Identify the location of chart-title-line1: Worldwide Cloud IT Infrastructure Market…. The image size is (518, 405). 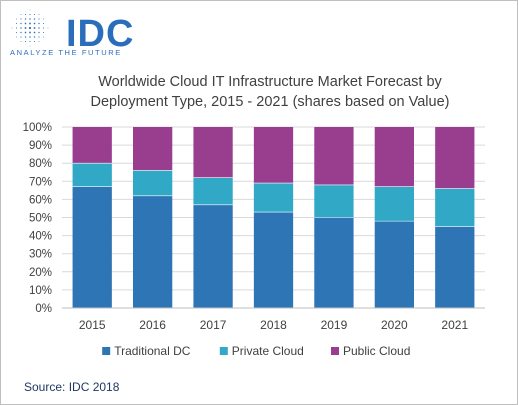
(270, 82).